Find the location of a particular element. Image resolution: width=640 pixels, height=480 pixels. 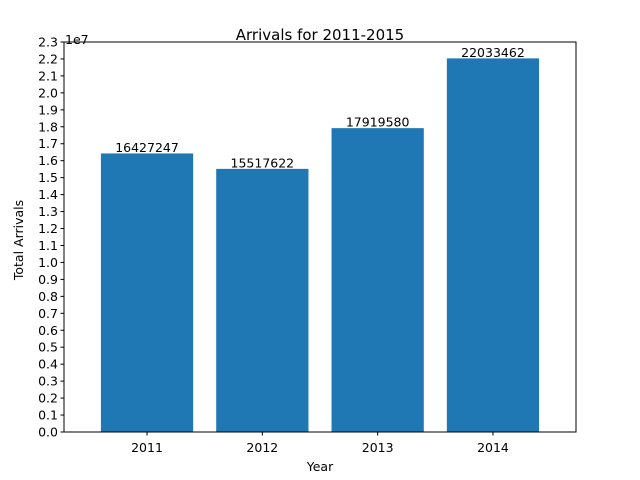

y-tick-label: 1.4 is located at coordinates (48, 194).